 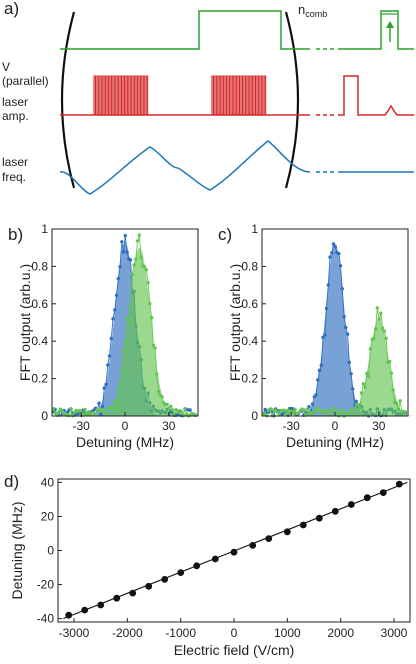 What do you see at coordinates (48, 482) in the screenshot?
I see `y-tick-label: 40` at bounding box center [48, 482].